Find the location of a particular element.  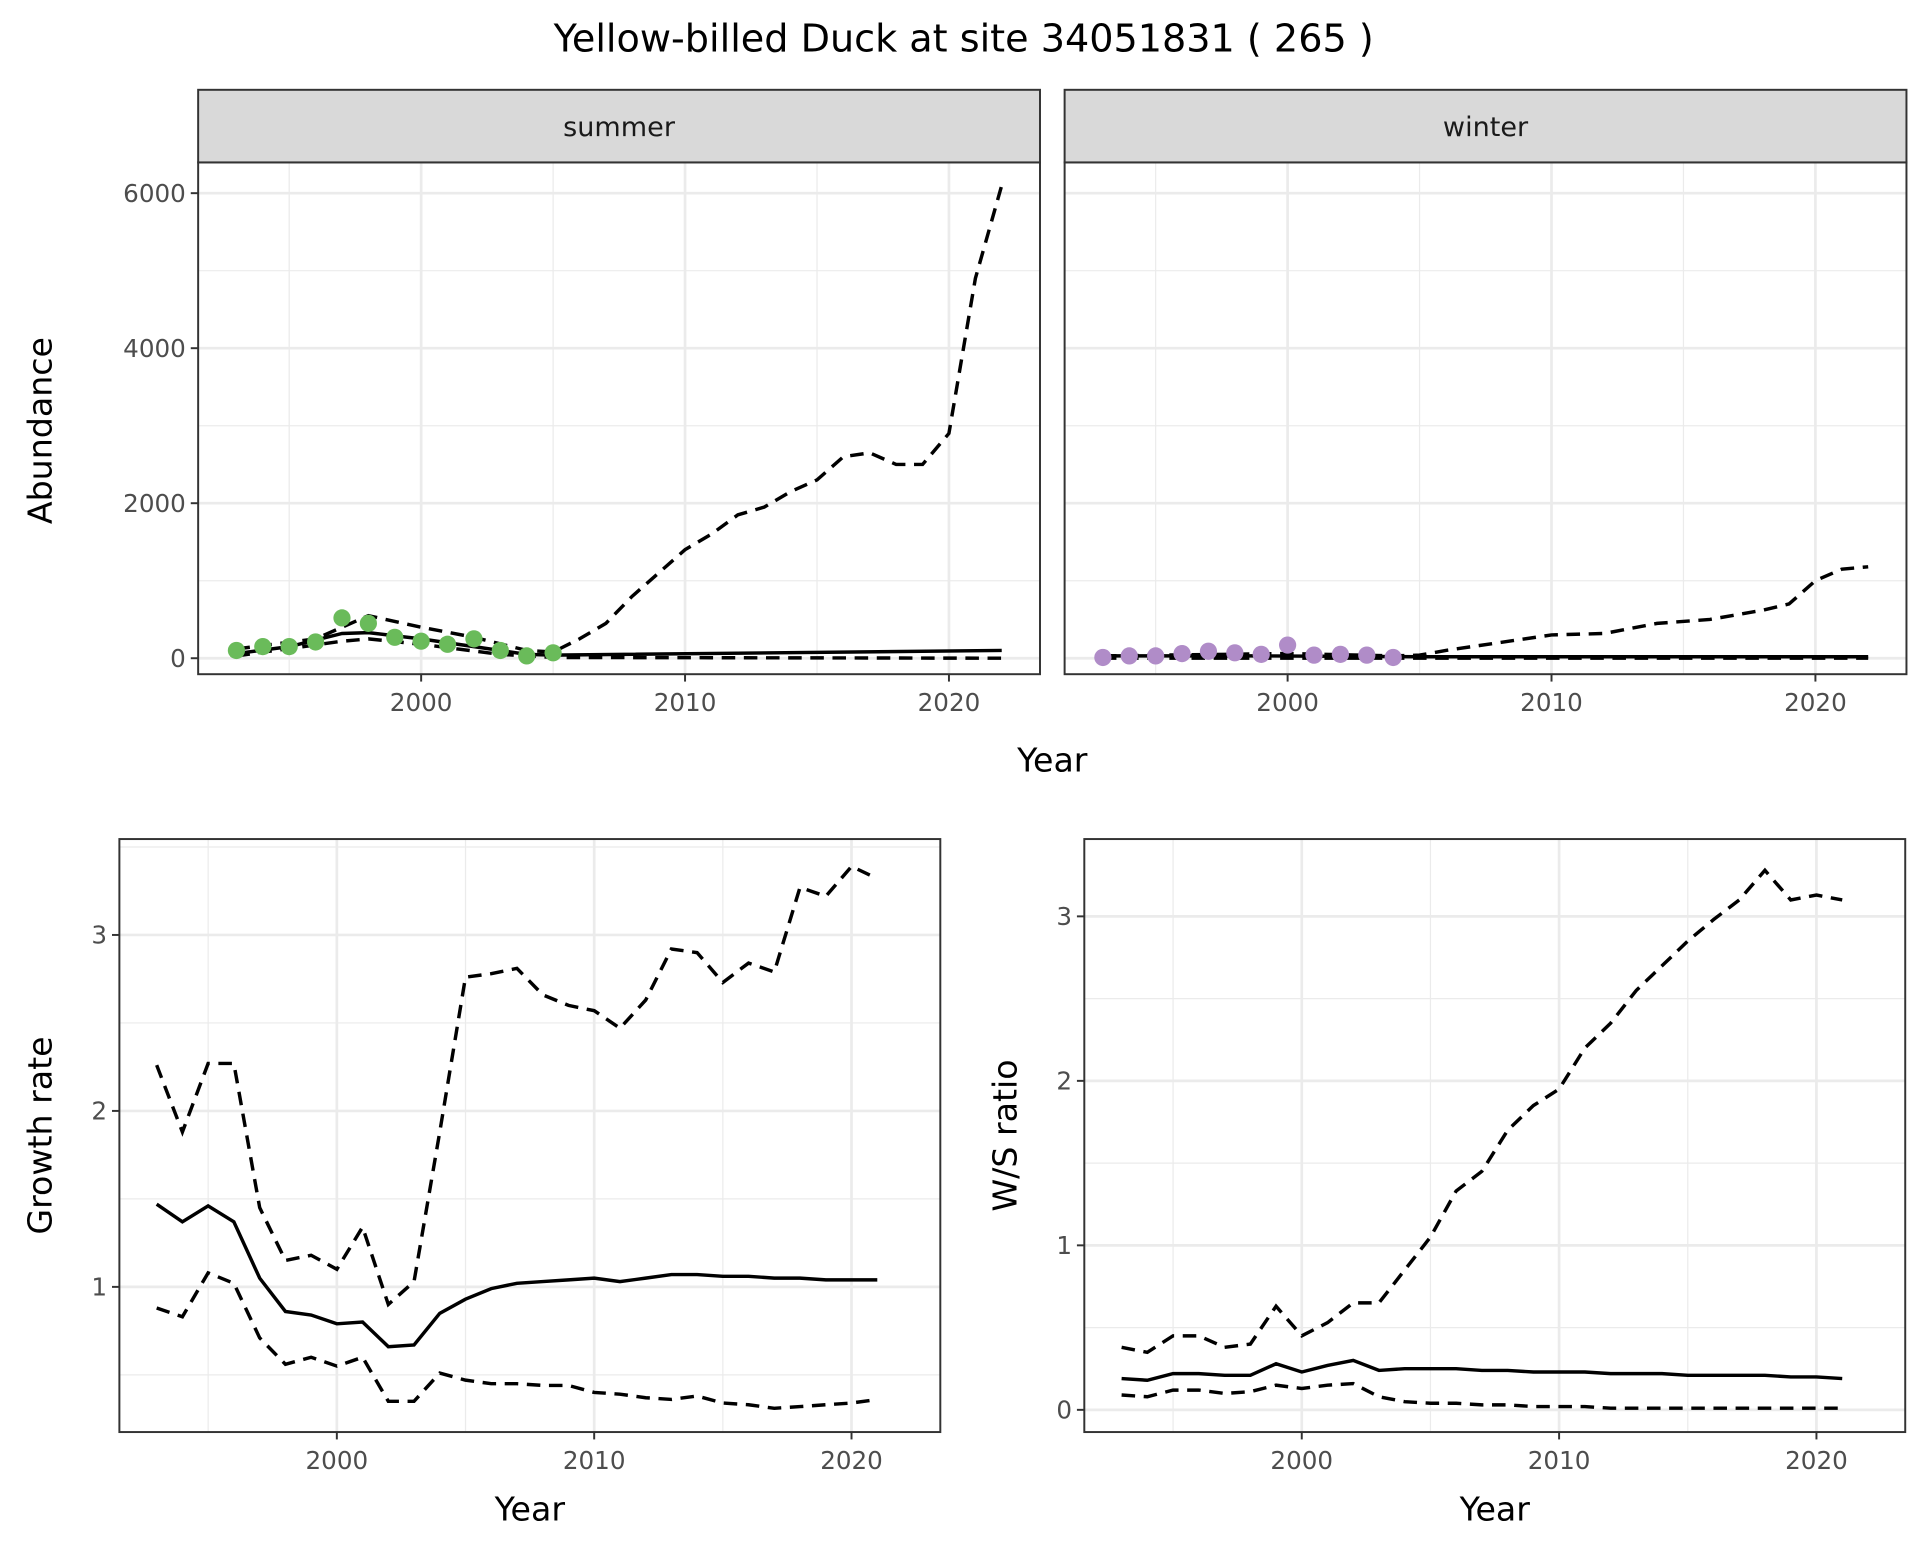

facet-strip-label: winter is located at coordinates (1486, 127).